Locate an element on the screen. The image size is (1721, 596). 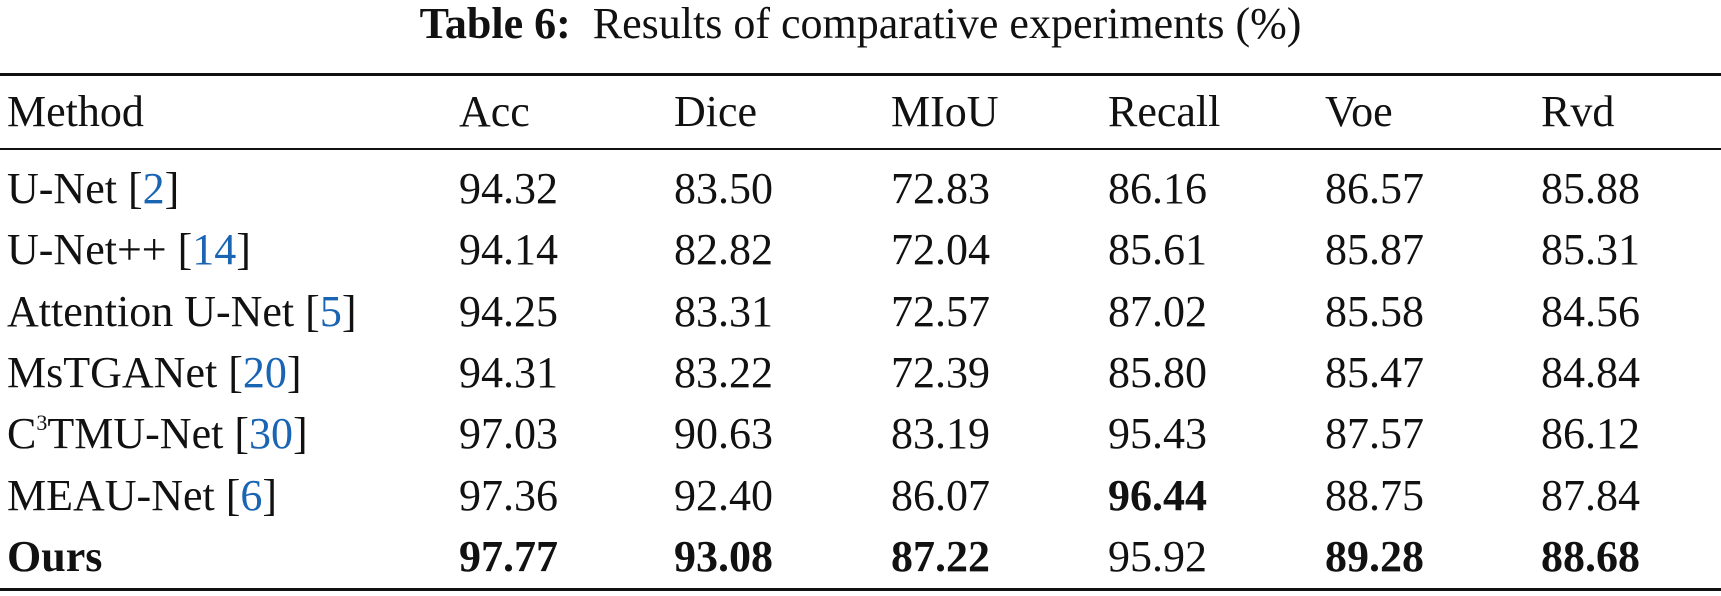
value-cell: 94.32 is located at coordinates (508, 188).